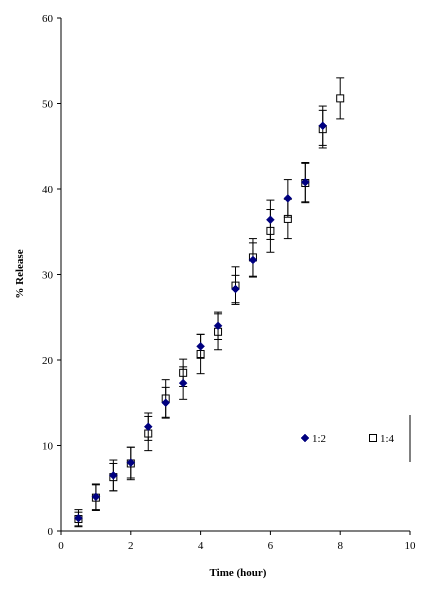 The width and height of the screenshot is (427, 599). I want to click on y-tick-label: 0, so click(51, 532).